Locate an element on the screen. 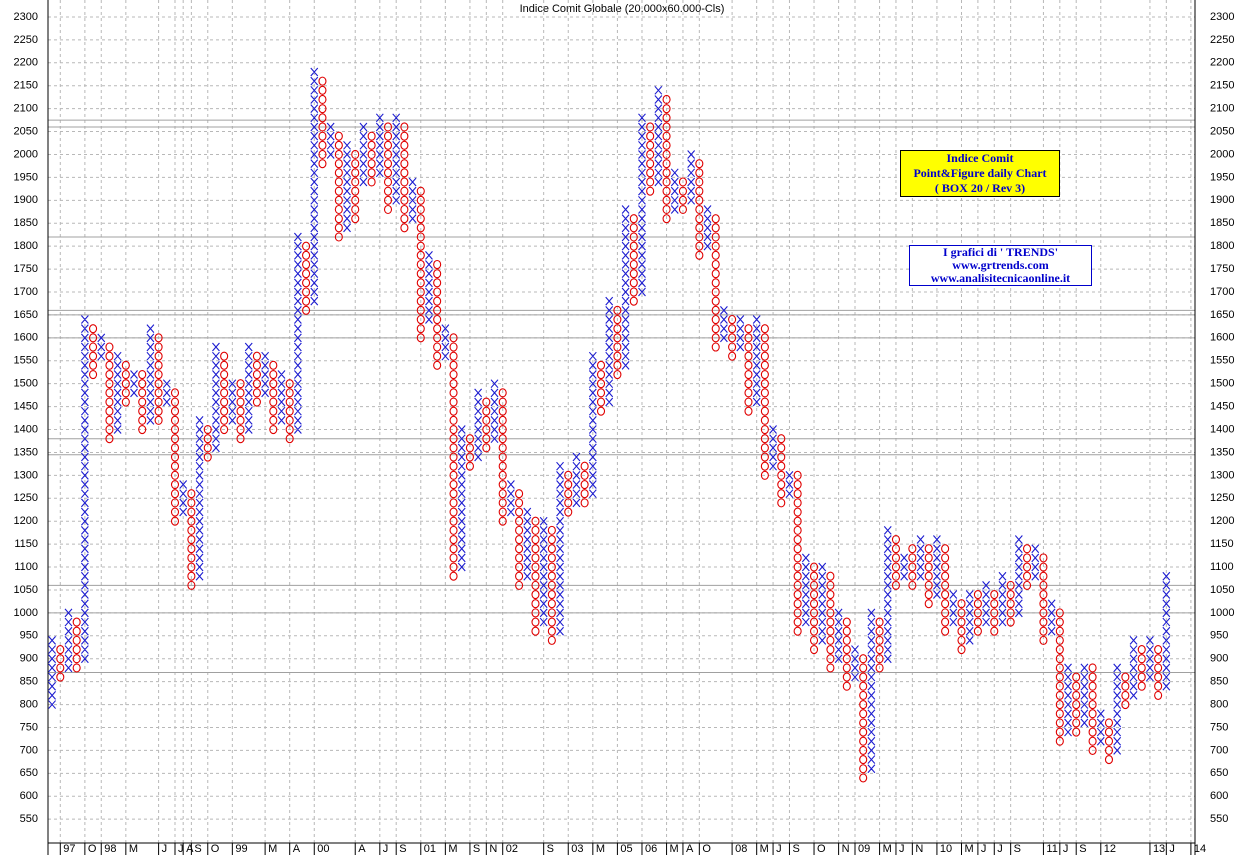 The height and width of the screenshot is (855, 1250). y-tick-label-right: 550 is located at coordinates (1219, 819).